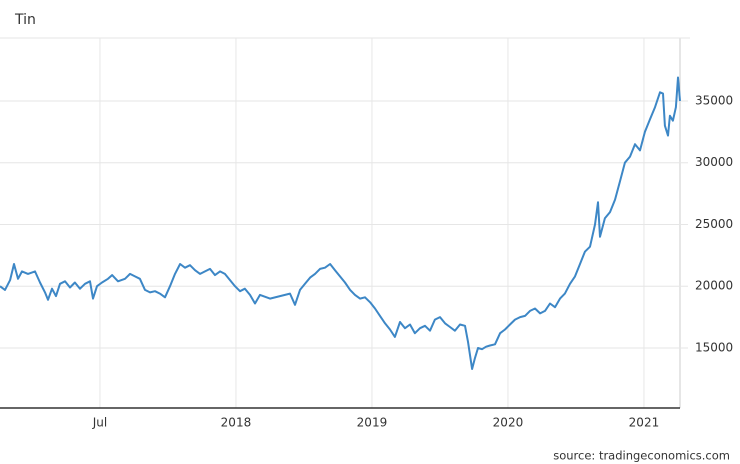  I want to click on y-tick-label: 15000, so click(714, 347).